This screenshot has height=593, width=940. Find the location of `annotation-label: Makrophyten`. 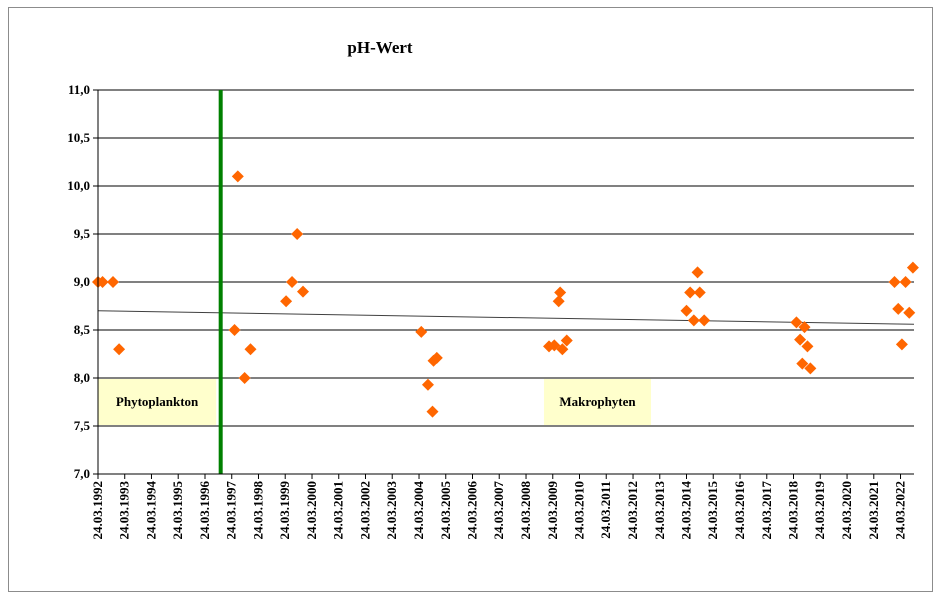

annotation-label: Makrophyten is located at coordinates (597, 401).